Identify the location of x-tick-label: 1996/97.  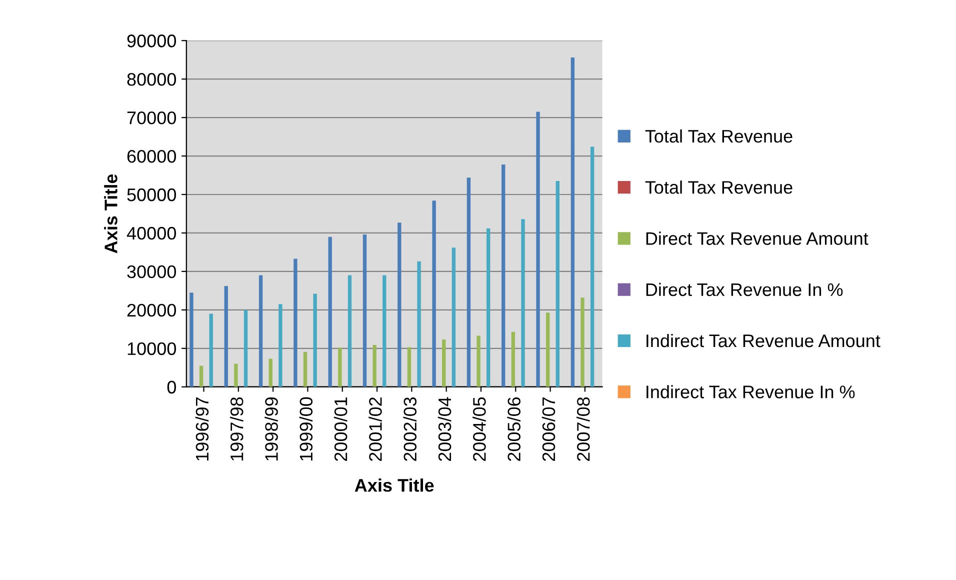
(202, 428).